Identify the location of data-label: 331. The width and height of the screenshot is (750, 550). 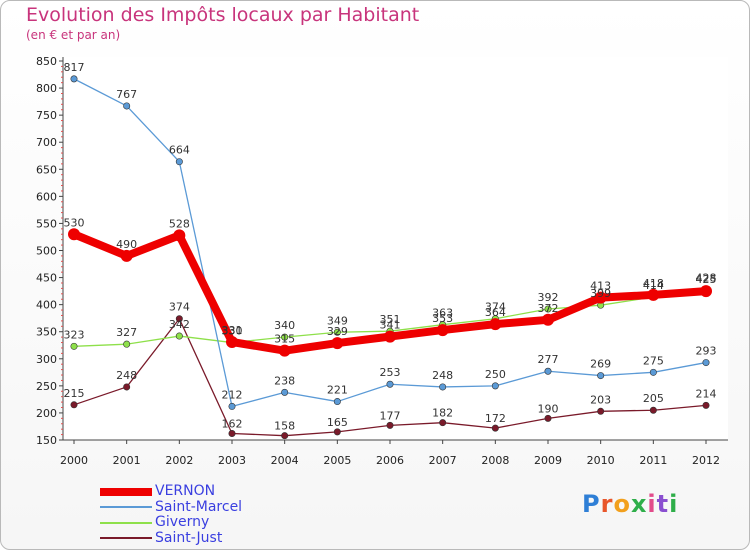
(232, 330).